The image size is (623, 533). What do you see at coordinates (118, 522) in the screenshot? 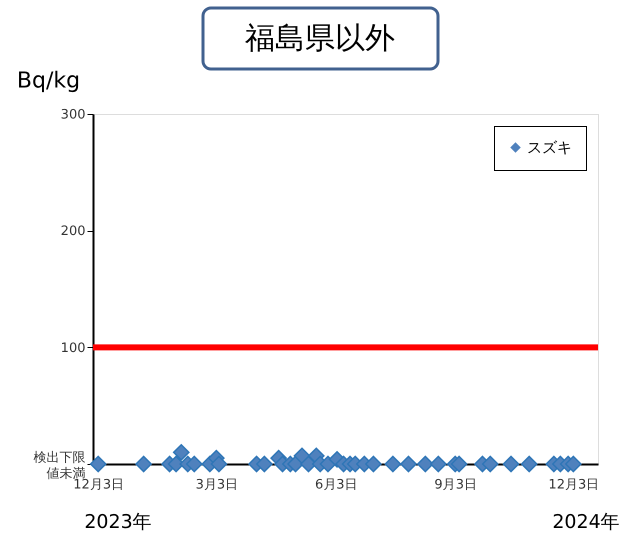
I see `text: 2023年` at bounding box center [118, 522].